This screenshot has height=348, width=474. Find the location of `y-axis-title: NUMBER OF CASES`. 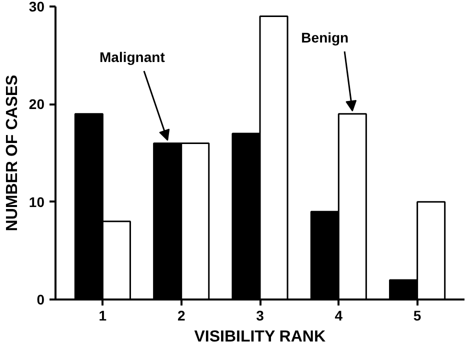

y-axis-title: NUMBER OF CASES is located at coordinates (12, 153).